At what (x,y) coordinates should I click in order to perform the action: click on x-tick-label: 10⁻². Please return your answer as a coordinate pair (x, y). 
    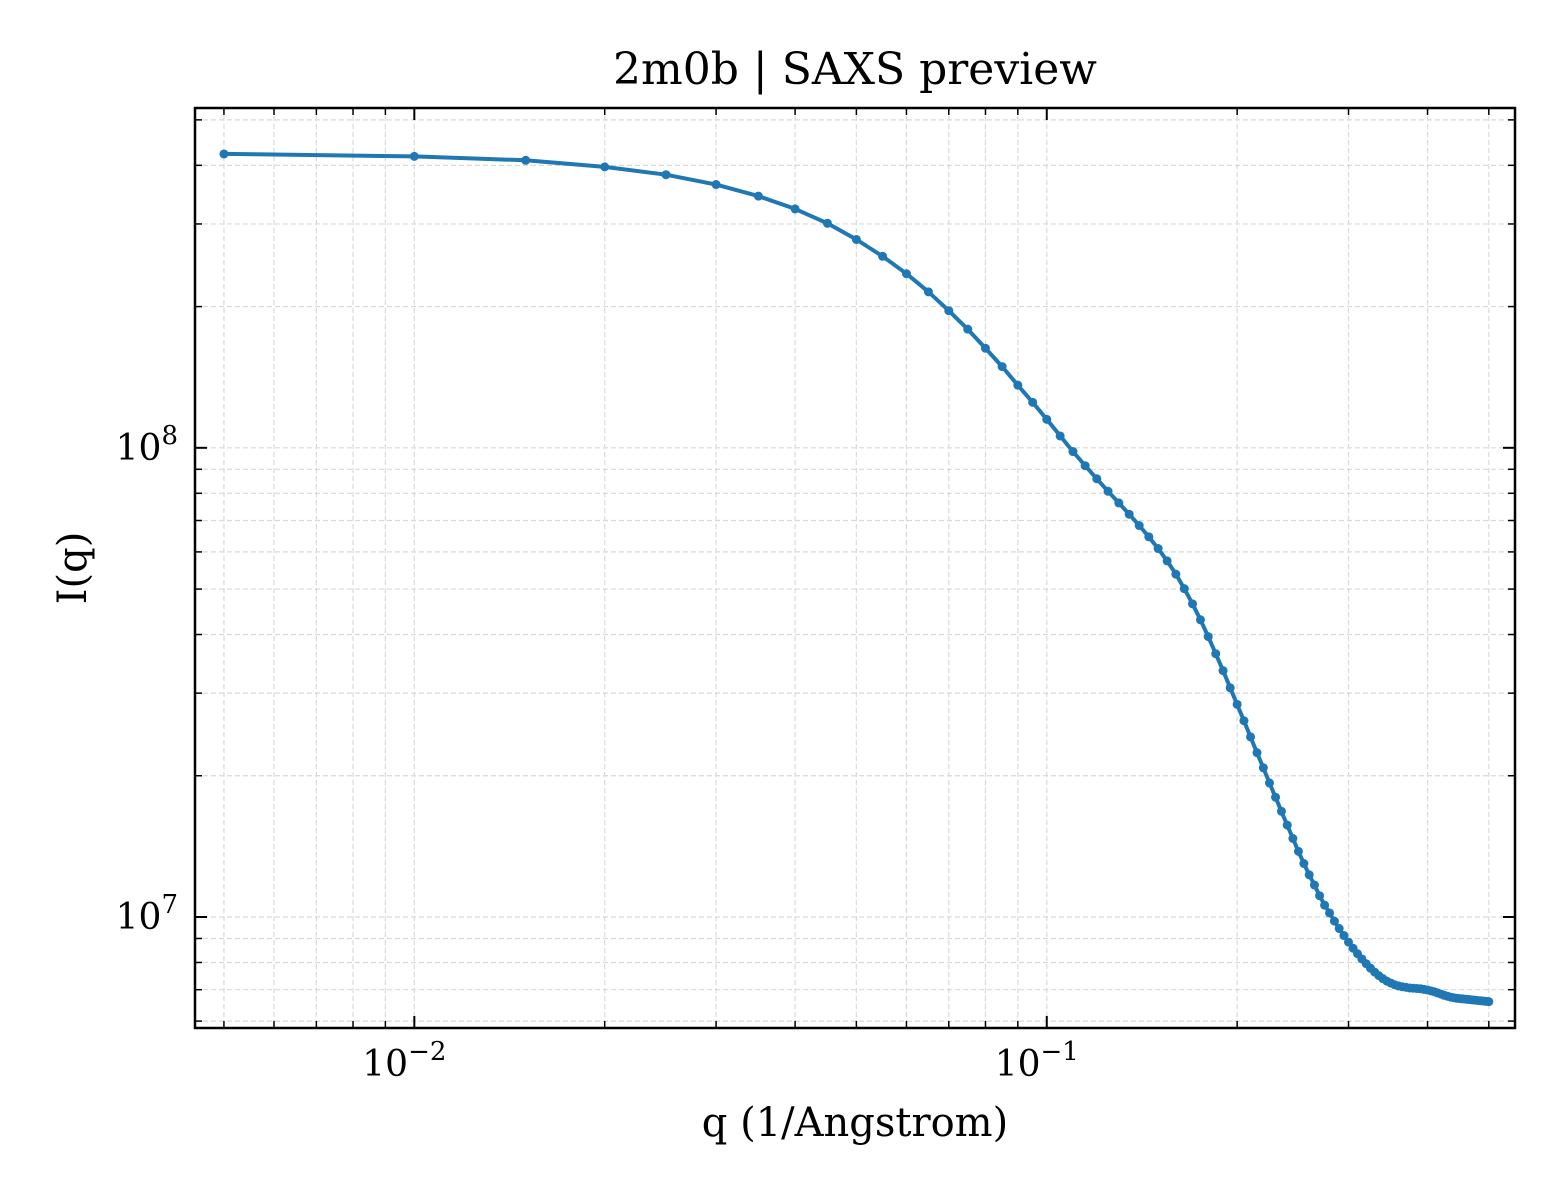
    Looking at the image, I should click on (404, 1061).